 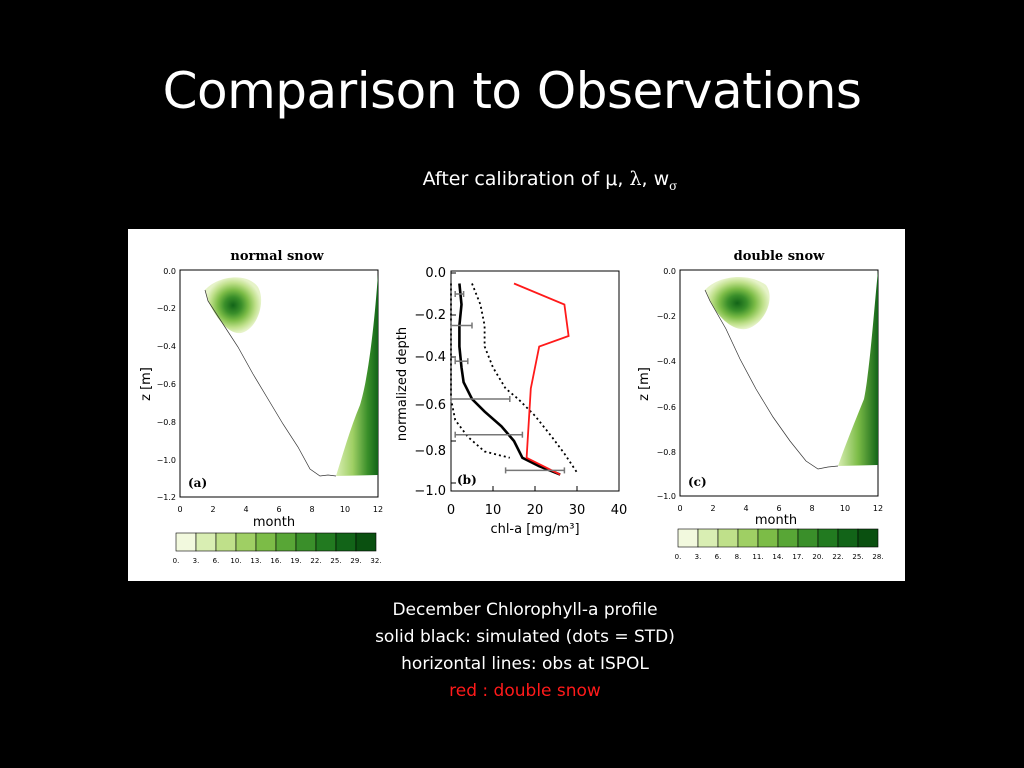 What do you see at coordinates (255, 561) in the screenshot?
I see `colorbar-label: 13.` at bounding box center [255, 561].